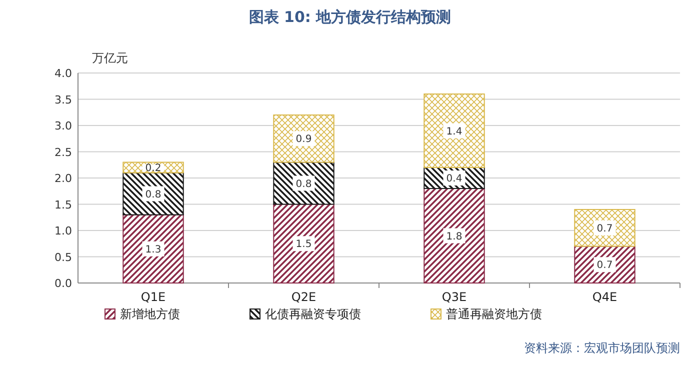 The height and width of the screenshot is (365, 700). I want to click on data-label: 1.5, so click(304, 244).